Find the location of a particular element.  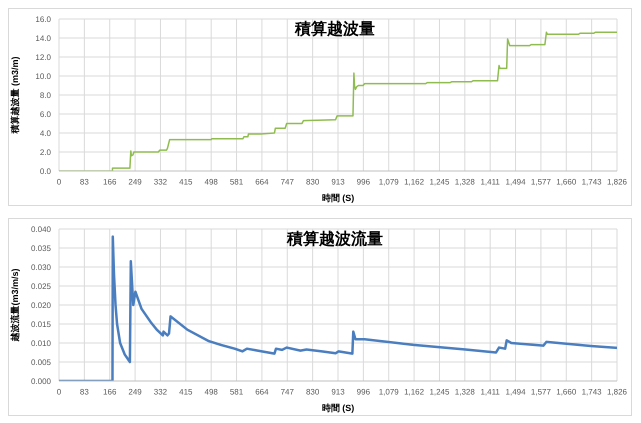

y-tick-label: 0.0 is located at coordinates (46, 171).